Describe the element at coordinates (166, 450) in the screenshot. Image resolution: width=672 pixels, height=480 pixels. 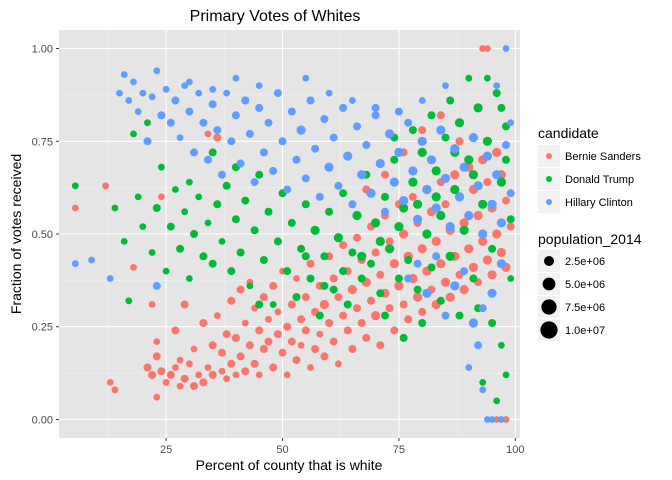
I see `x-tick-label: 25` at that location.